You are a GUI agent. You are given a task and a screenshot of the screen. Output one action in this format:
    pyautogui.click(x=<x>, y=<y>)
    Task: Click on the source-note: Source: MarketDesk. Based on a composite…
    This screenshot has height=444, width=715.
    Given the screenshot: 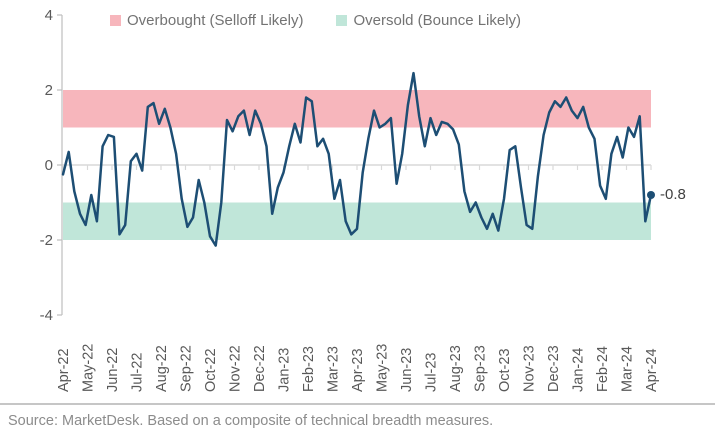 What is the action you would take?
    pyautogui.click(x=251, y=421)
    